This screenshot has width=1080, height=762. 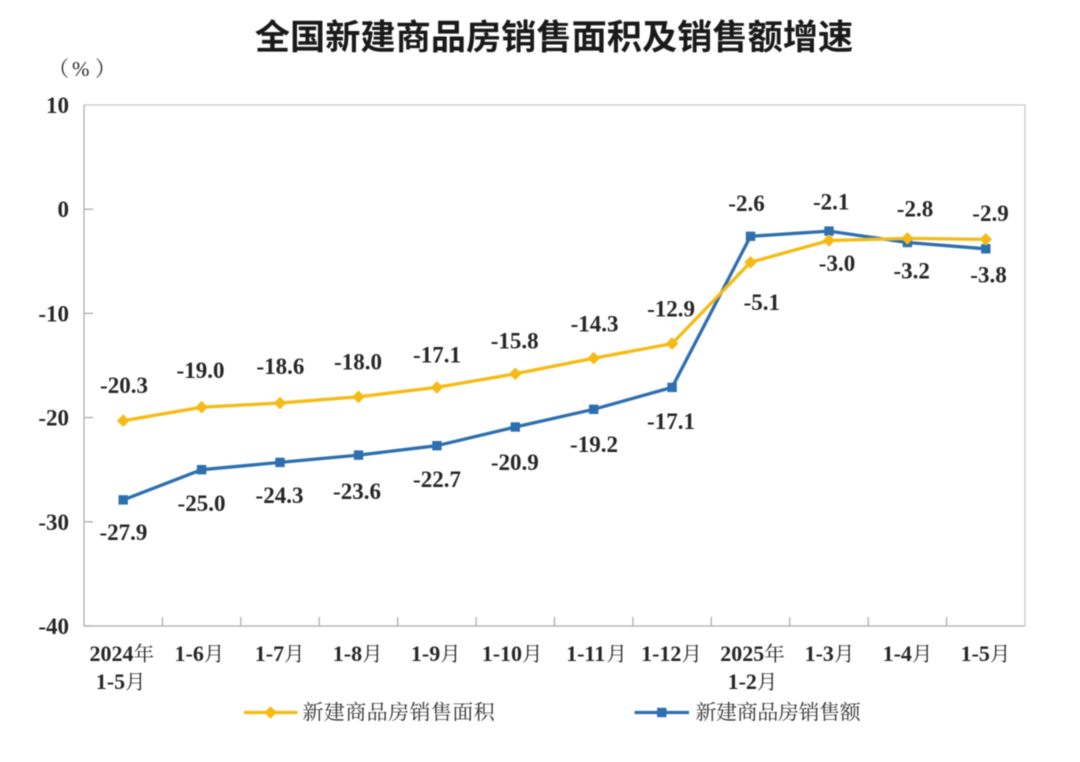 I want to click on svg-text: -24.3, so click(x=280, y=495).